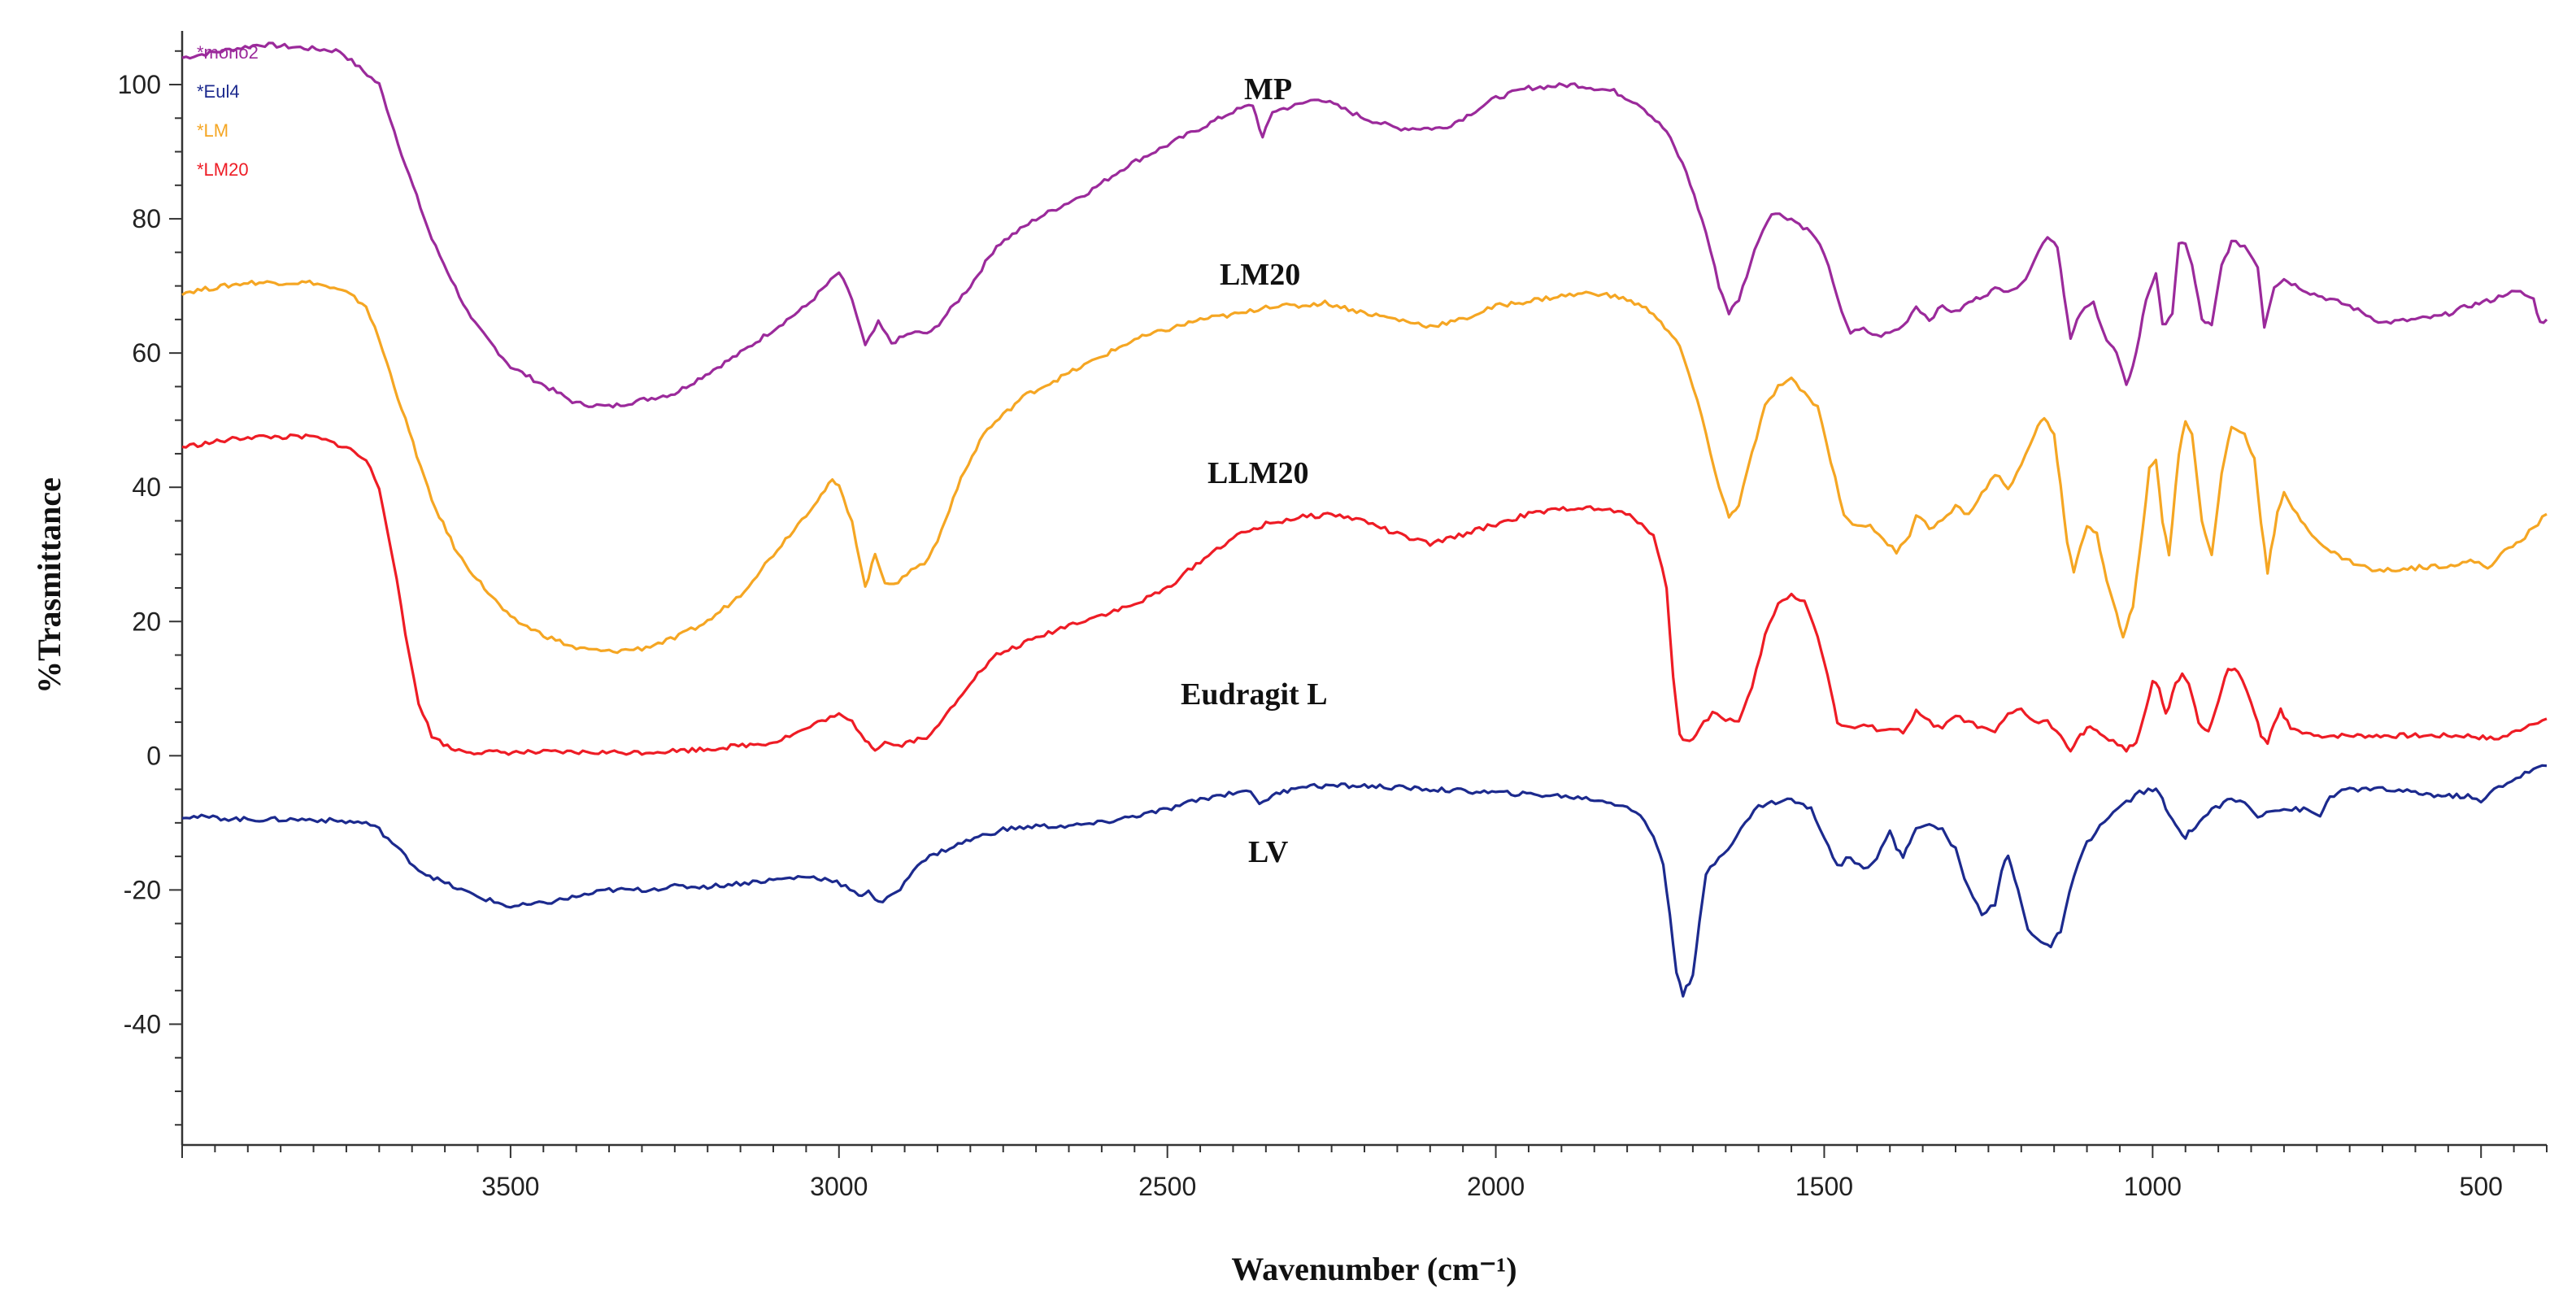 This screenshot has width=2576, height=1306. I want to click on x-tick-label: 1000, so click(2153, 1186).